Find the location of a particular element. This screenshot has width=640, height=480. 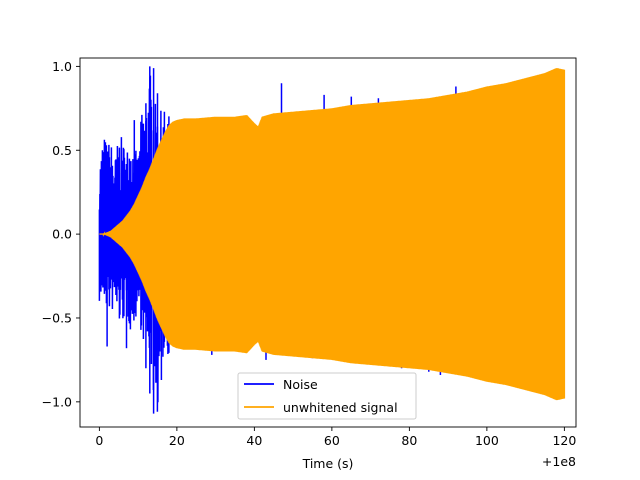

x-axis-label: Time (s) is located at coordinates (328, 463).